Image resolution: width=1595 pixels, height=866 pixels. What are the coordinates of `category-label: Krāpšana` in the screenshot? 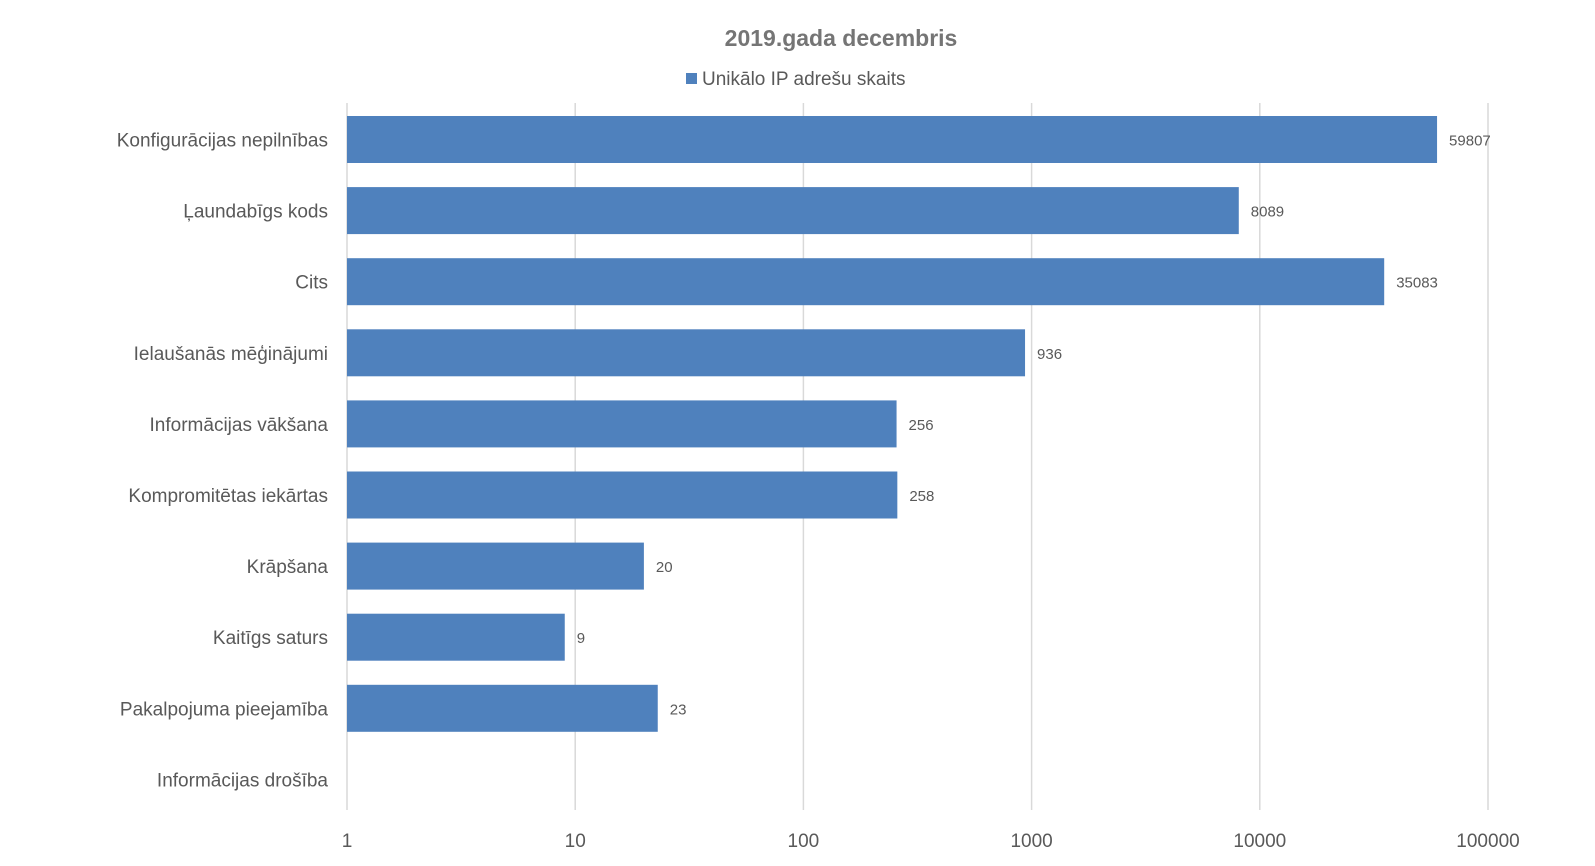 It's located at (288, 567).